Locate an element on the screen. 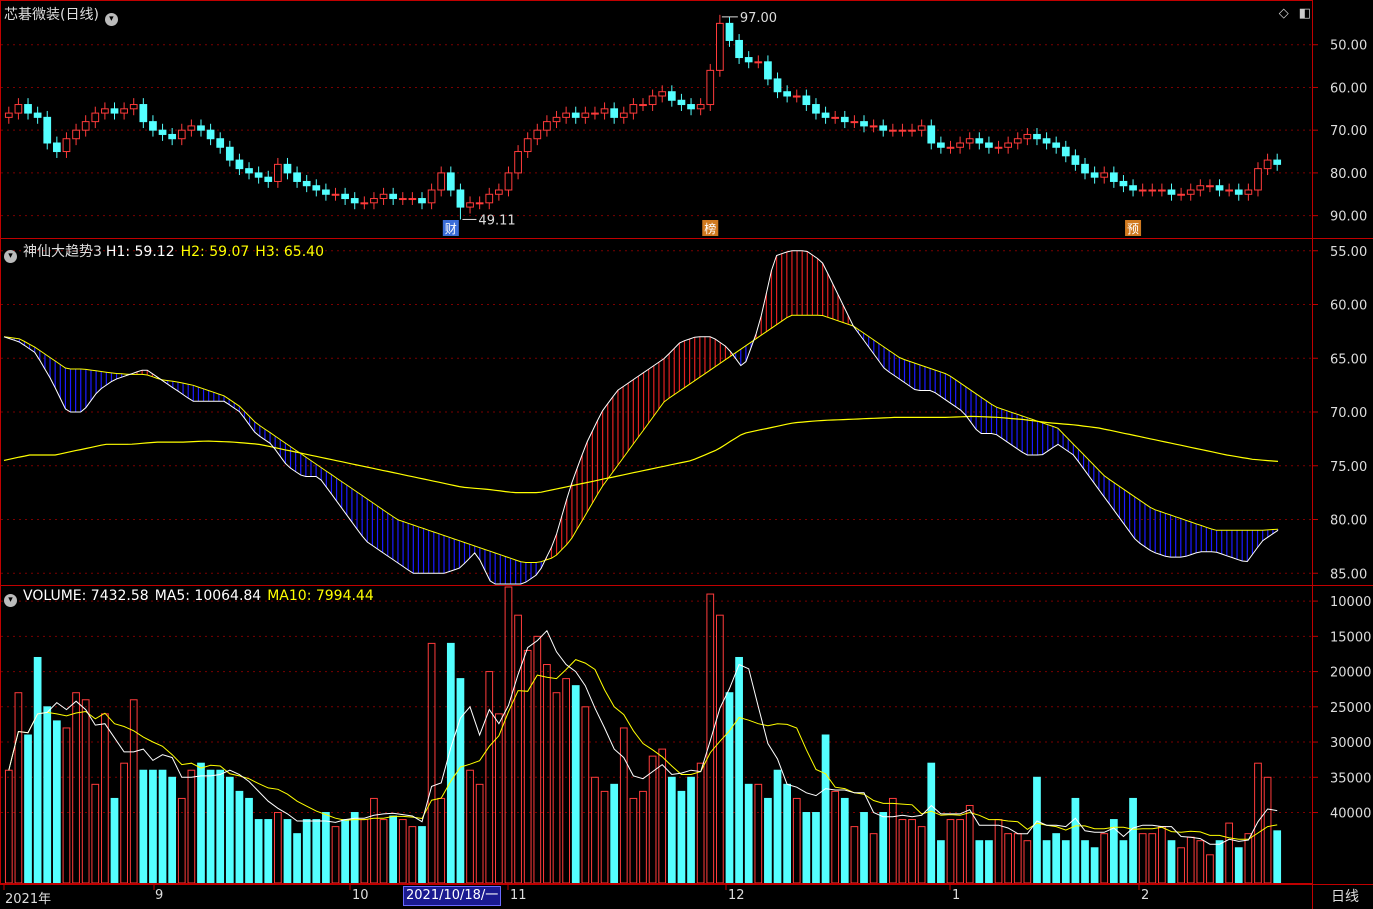 The height and width of the screenshot is (909, 1373). selected-date: 2021/10/18/一 is located at coordinates (452, 896).